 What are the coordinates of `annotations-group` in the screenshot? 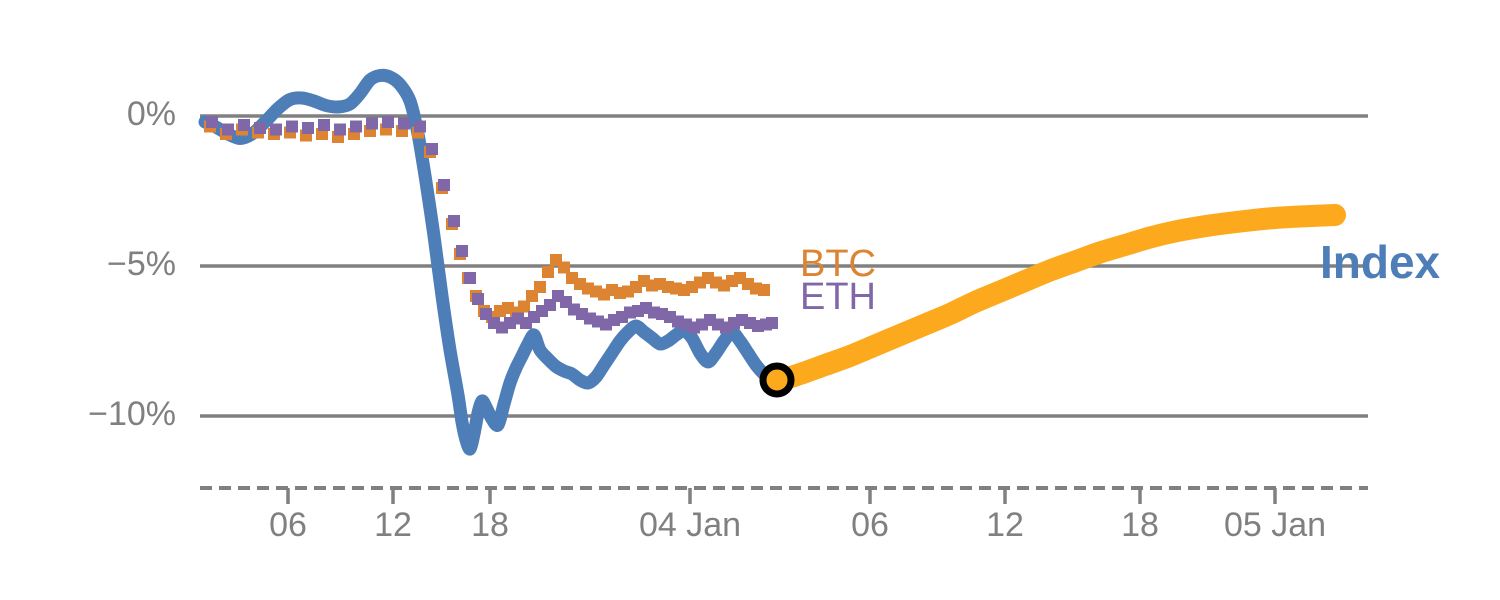 It's located at (777, 380).